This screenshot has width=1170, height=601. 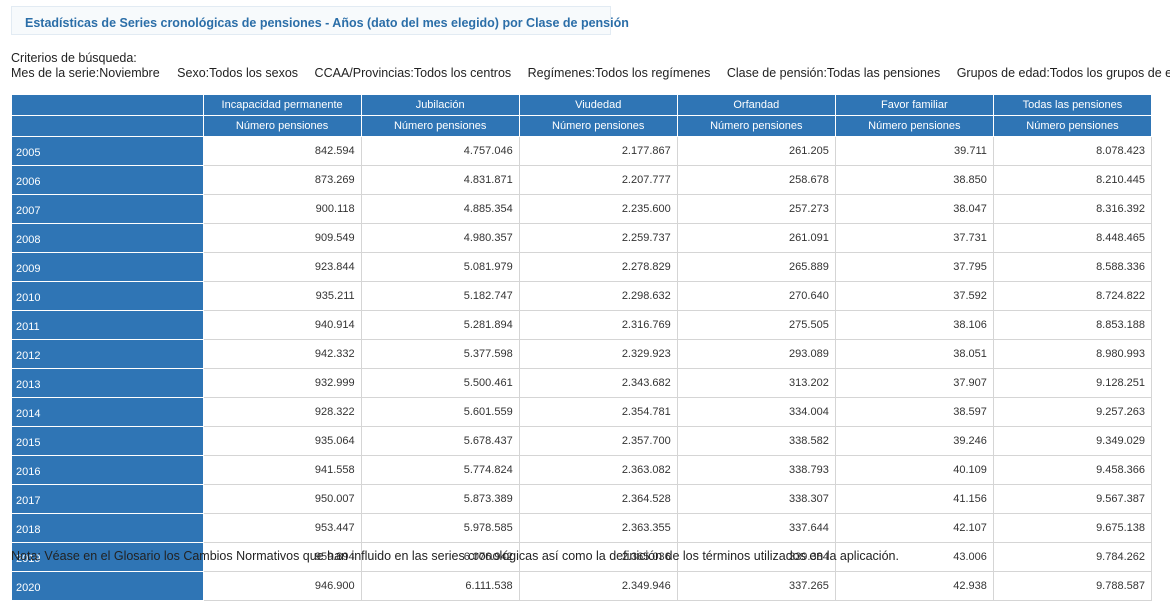 What do you see at coordinates (282, 105) in the screenshot?
I see `column-header: Incapacidad permanente` at bounding box center [282, 105].